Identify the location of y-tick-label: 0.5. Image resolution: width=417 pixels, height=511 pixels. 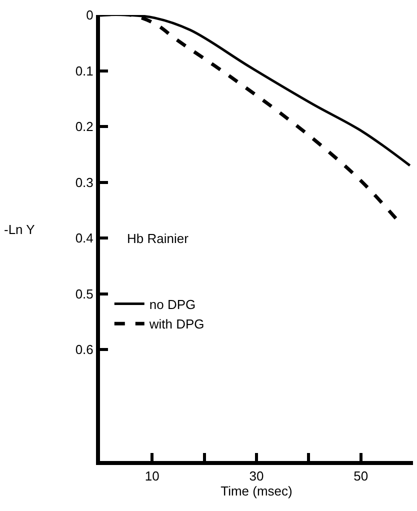
(84, 294).